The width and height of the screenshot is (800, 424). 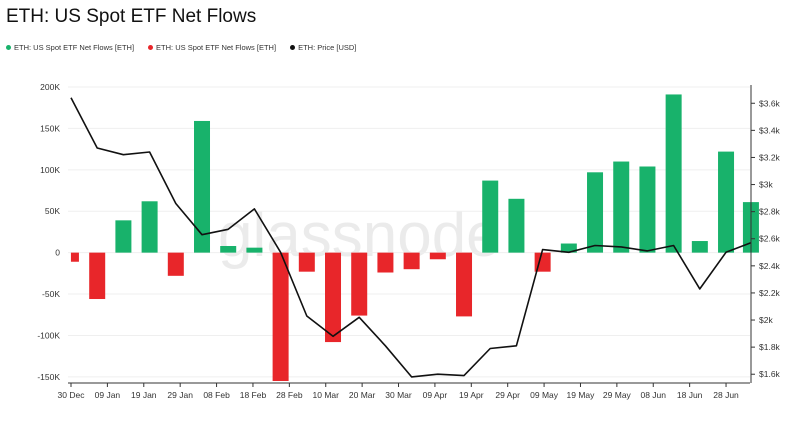 I want to click on y-left-tick-label: 0, so click(x=57, y=253).